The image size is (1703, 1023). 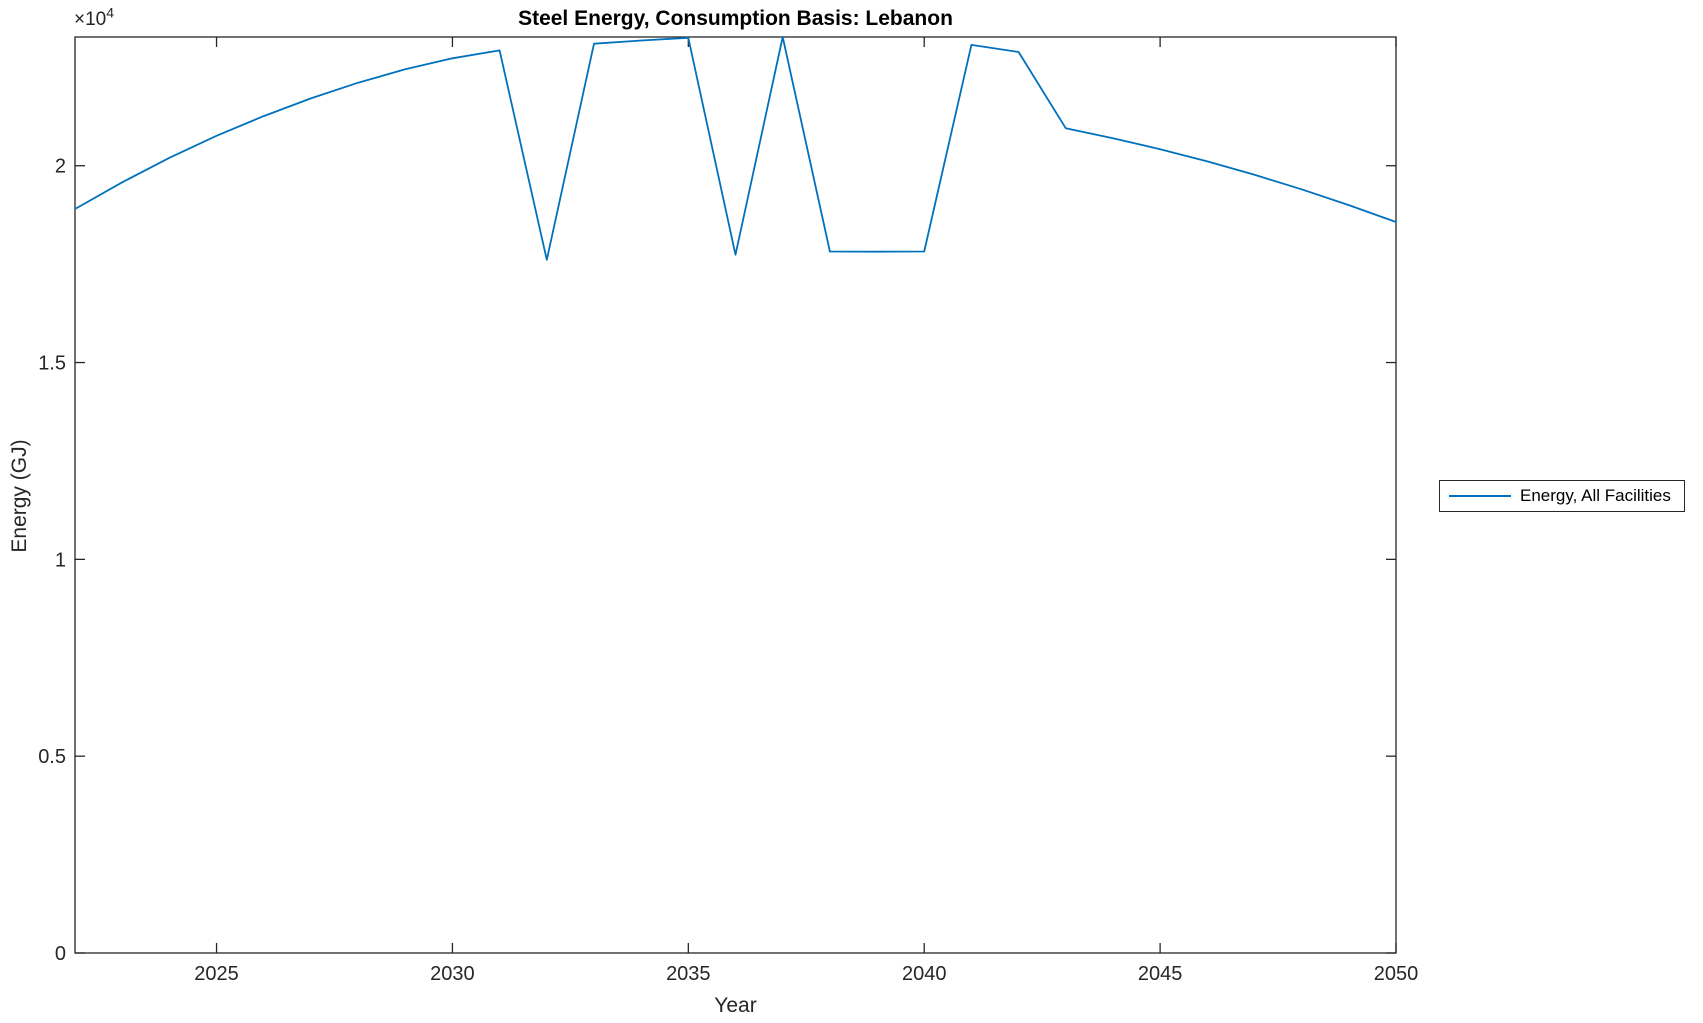 What do you see at coordinates (60, 167) in the screenshot?
I see `y-tick-label: 2` at bounding box center [60, 167].